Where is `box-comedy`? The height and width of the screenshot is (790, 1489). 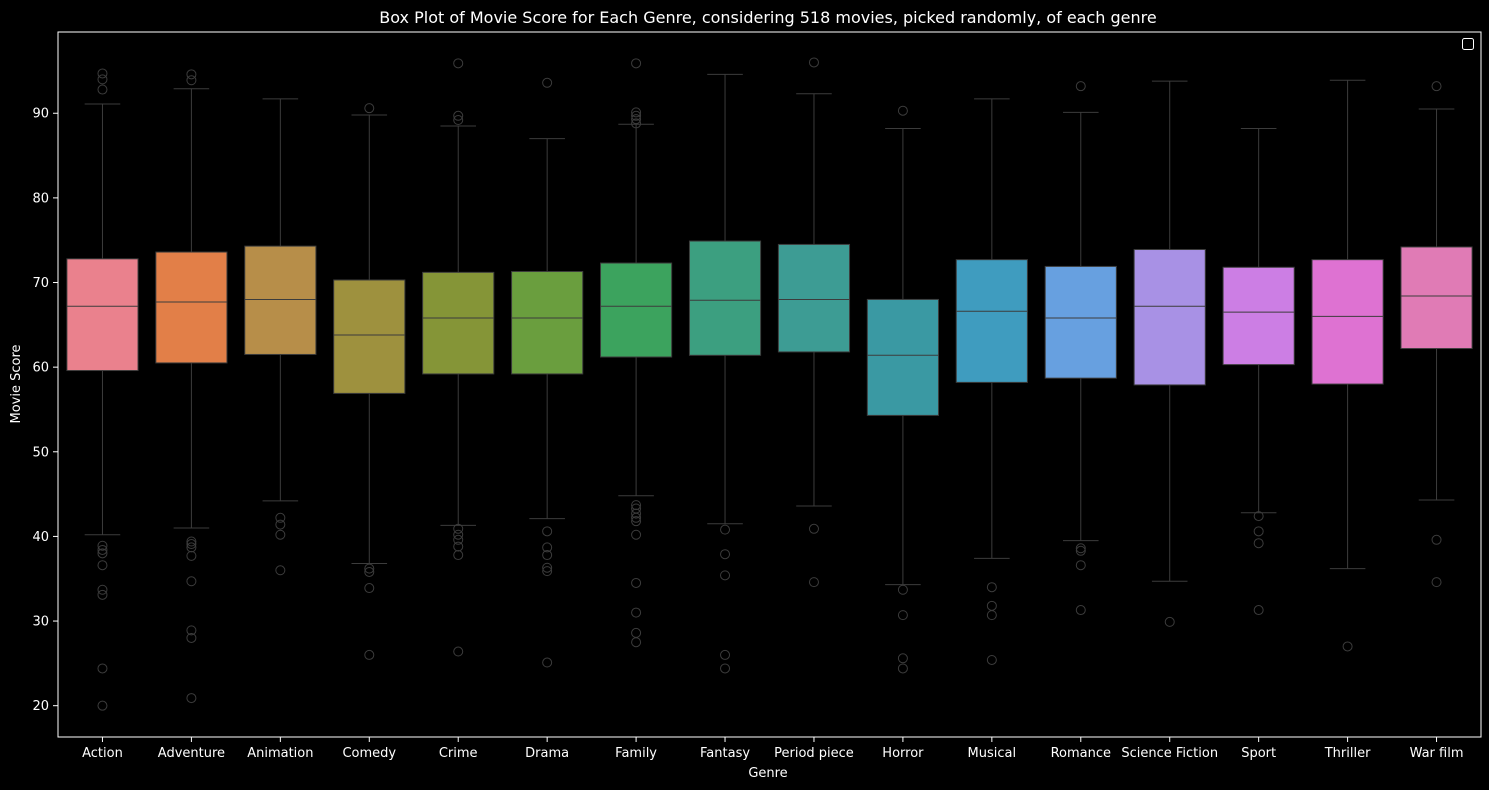 box-comedy is located at coordinates (369, 381).